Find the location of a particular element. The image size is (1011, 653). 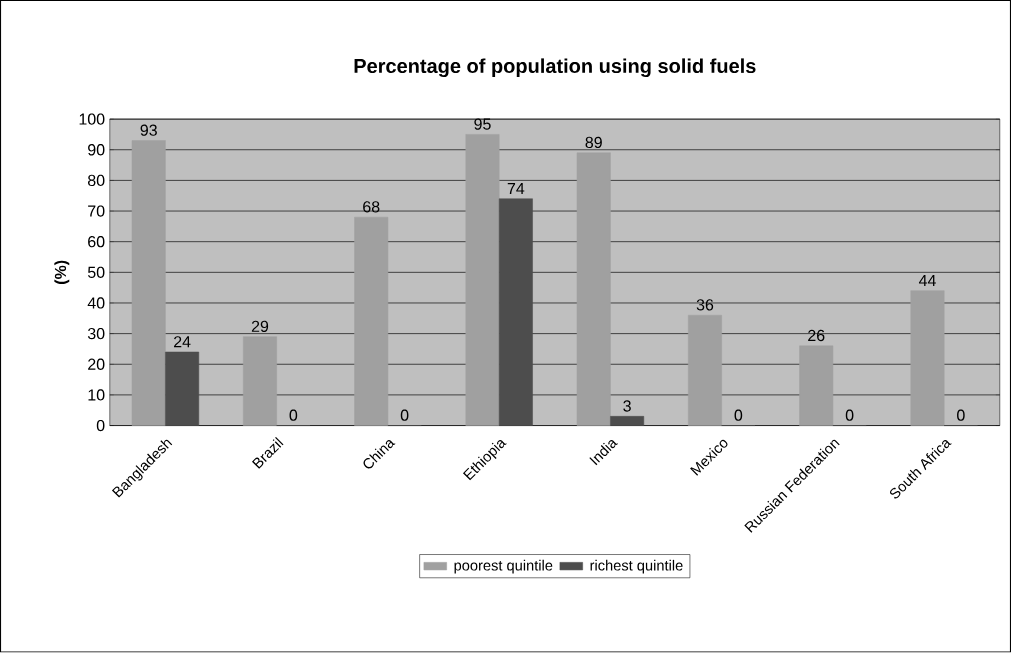

legend-label: poorest quintile is located at coordinates (503, 567).